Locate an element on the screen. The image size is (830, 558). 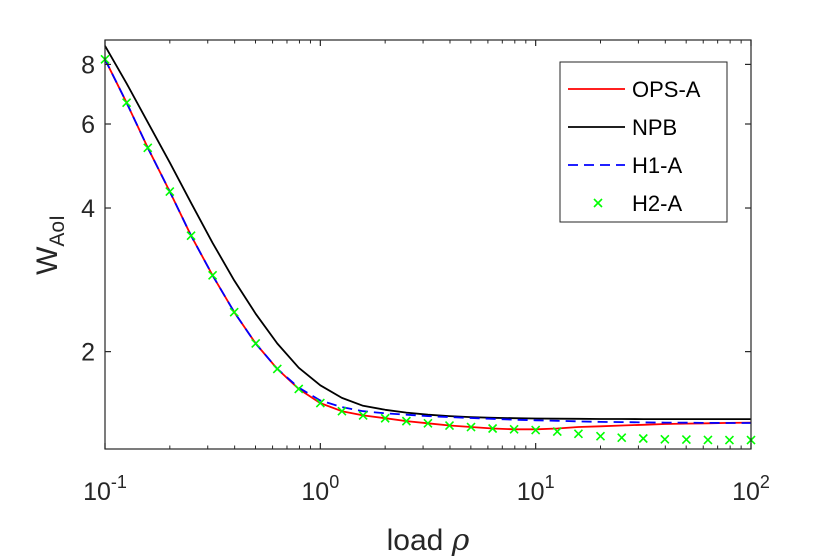
legend-entry-h2-a: H2-A is located at coordinates (637, 203).